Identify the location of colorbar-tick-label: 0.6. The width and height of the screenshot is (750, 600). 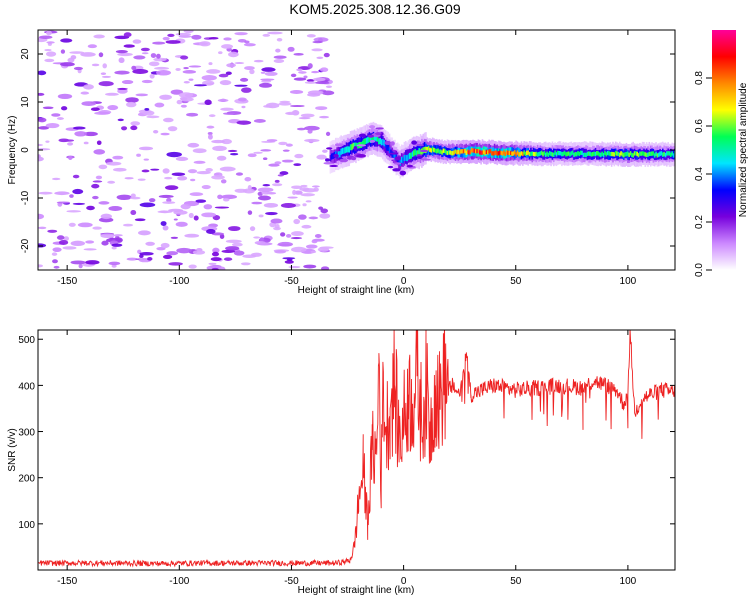
(699, 126).